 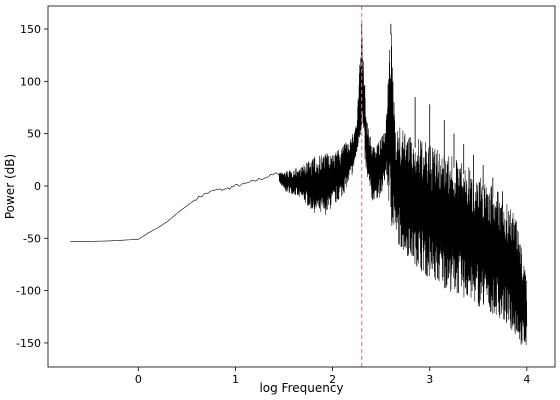 What do you see at coordinates (10, 186) in the screenshot?
I see `y-axis-label: Power (dB)` at bounding box center [10, 186].